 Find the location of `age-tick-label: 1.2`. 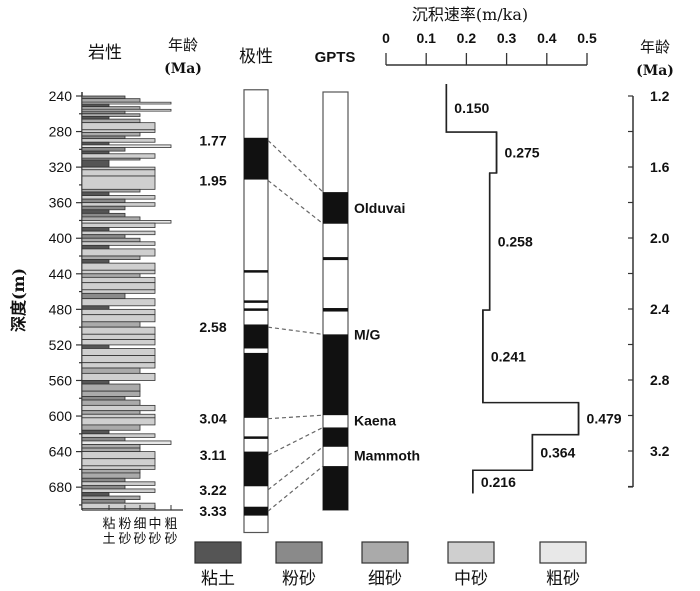

age-tick-label: 1.2 is located at coordinates (660, 96).